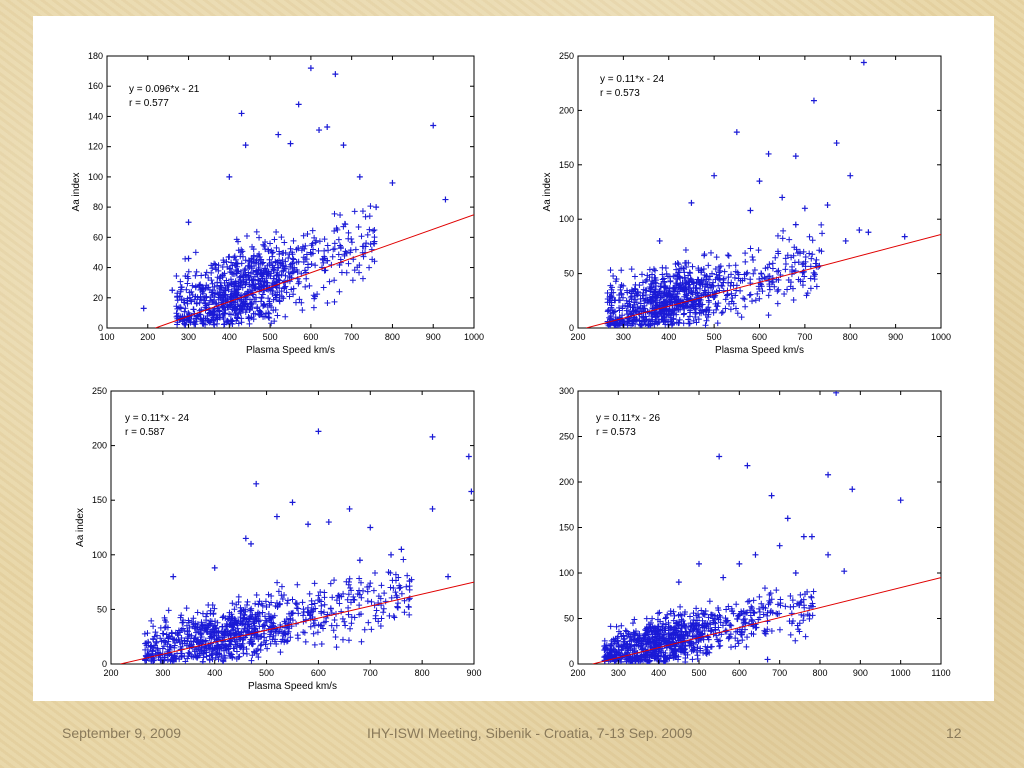  I want to click on x-tick-label: 900, so click(433, 337).